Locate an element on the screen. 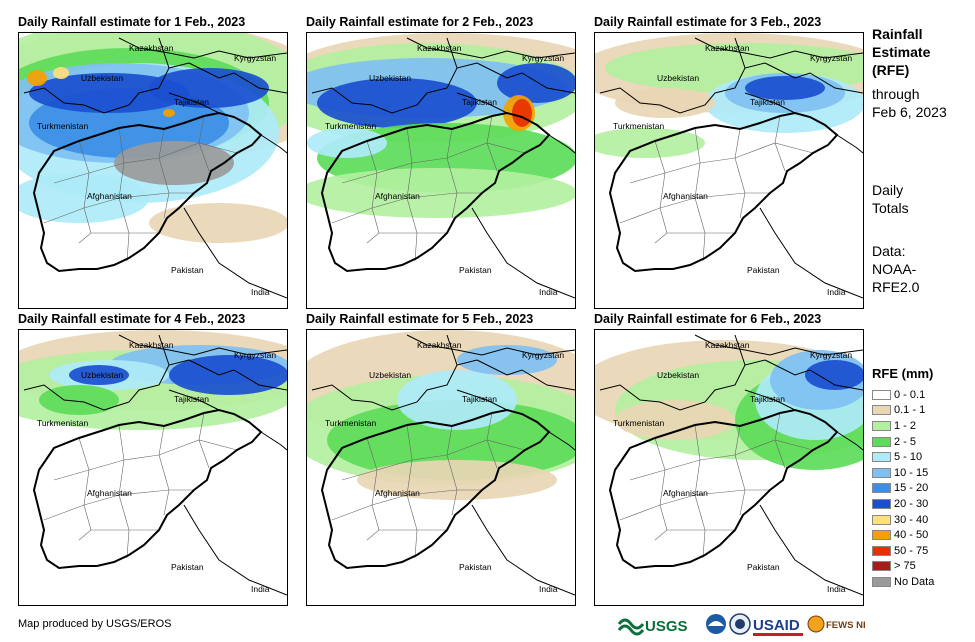 This screenshot has width=975, height=642. fewsnet-logo-text: FEWS NET is located at coordinates (845, 625).